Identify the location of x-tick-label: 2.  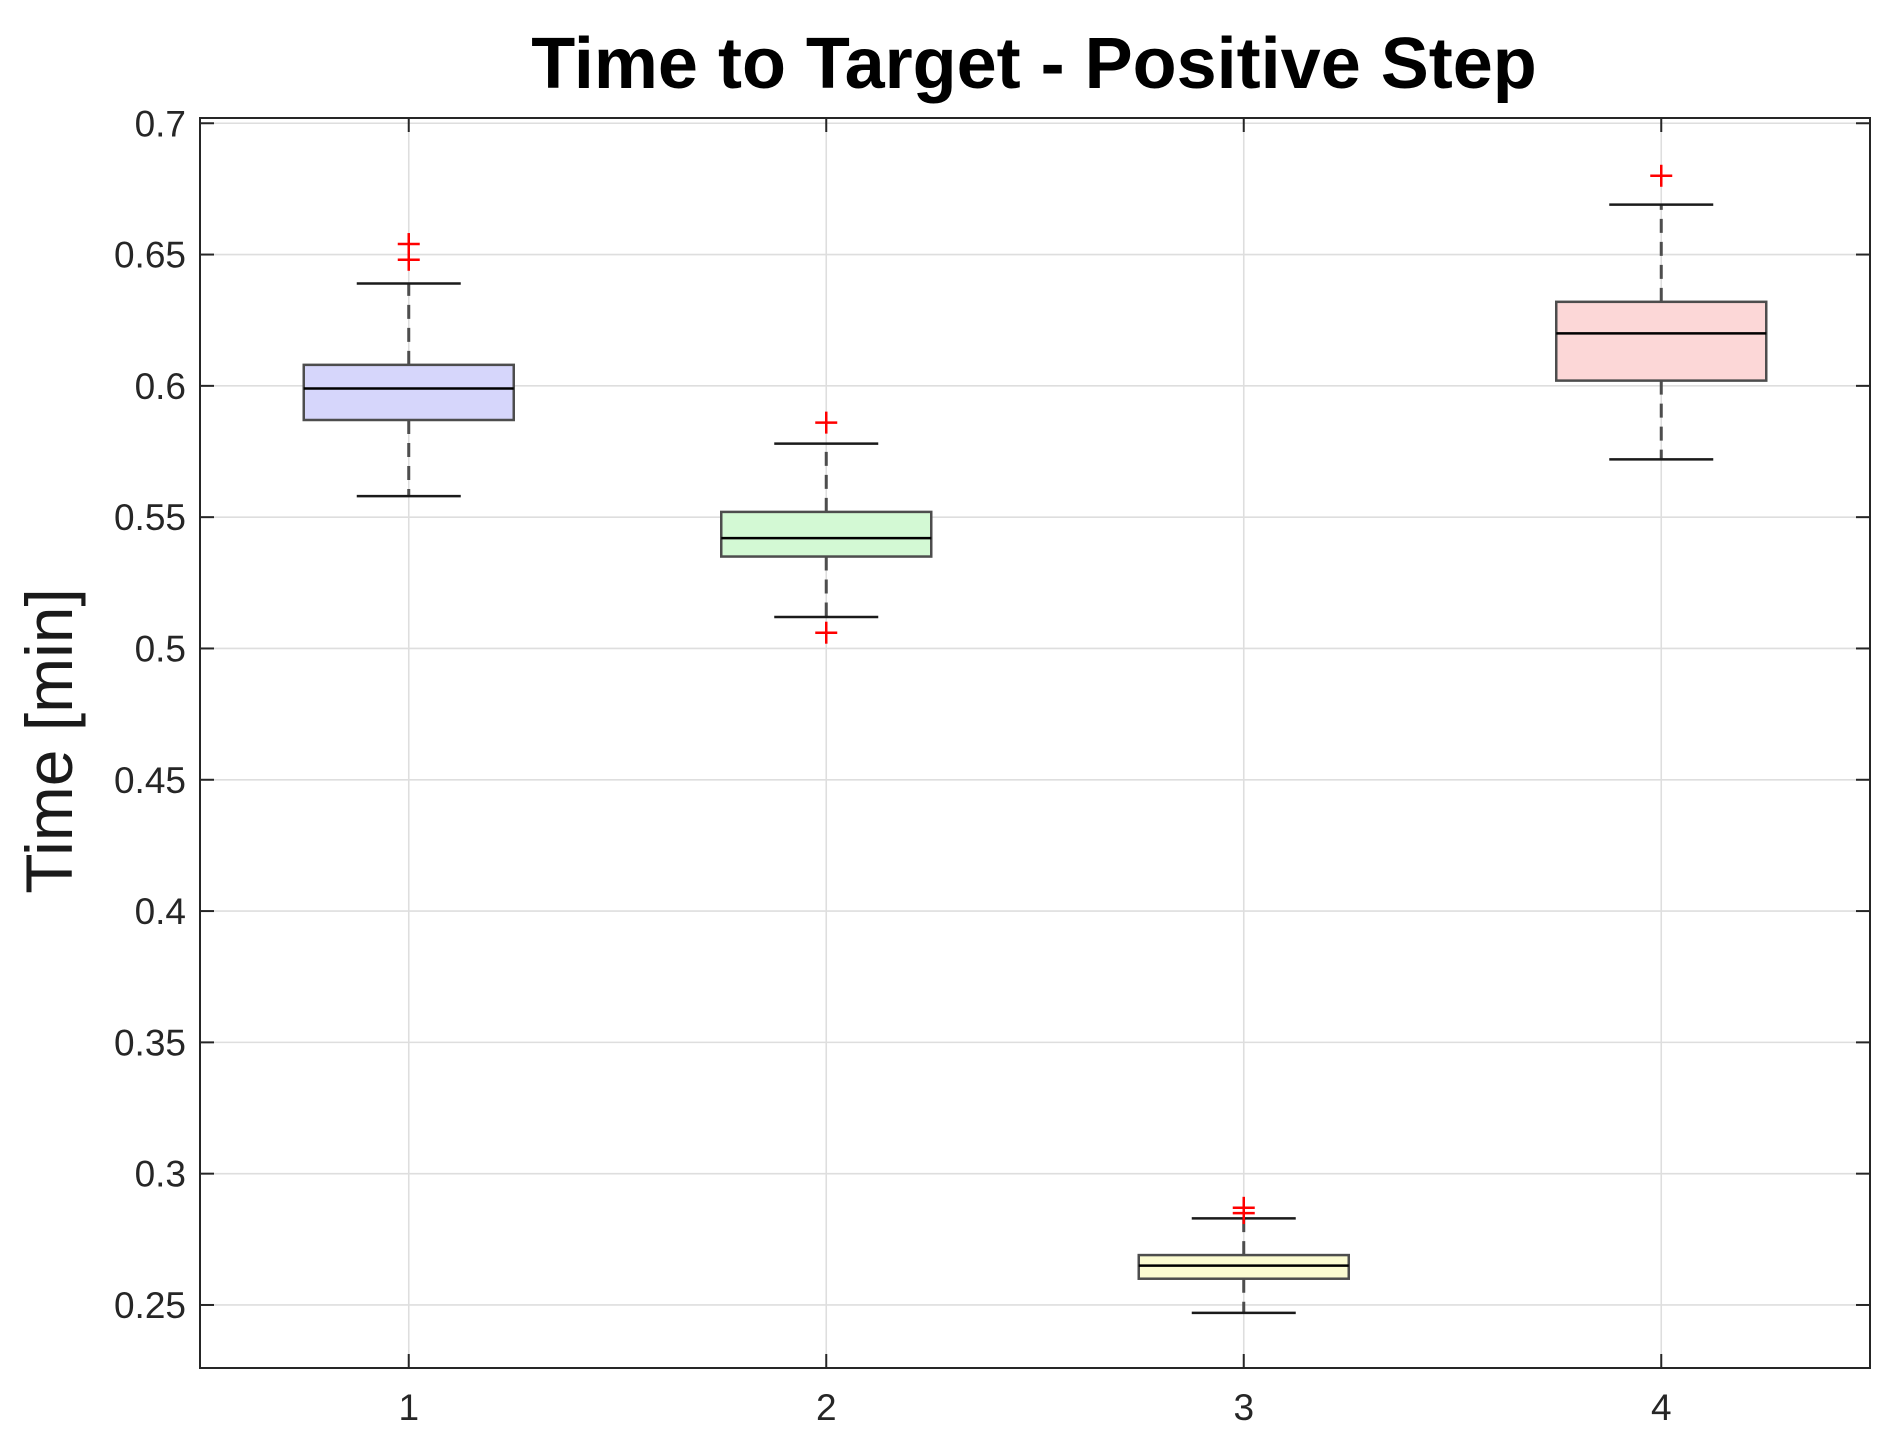
(826, 1407).